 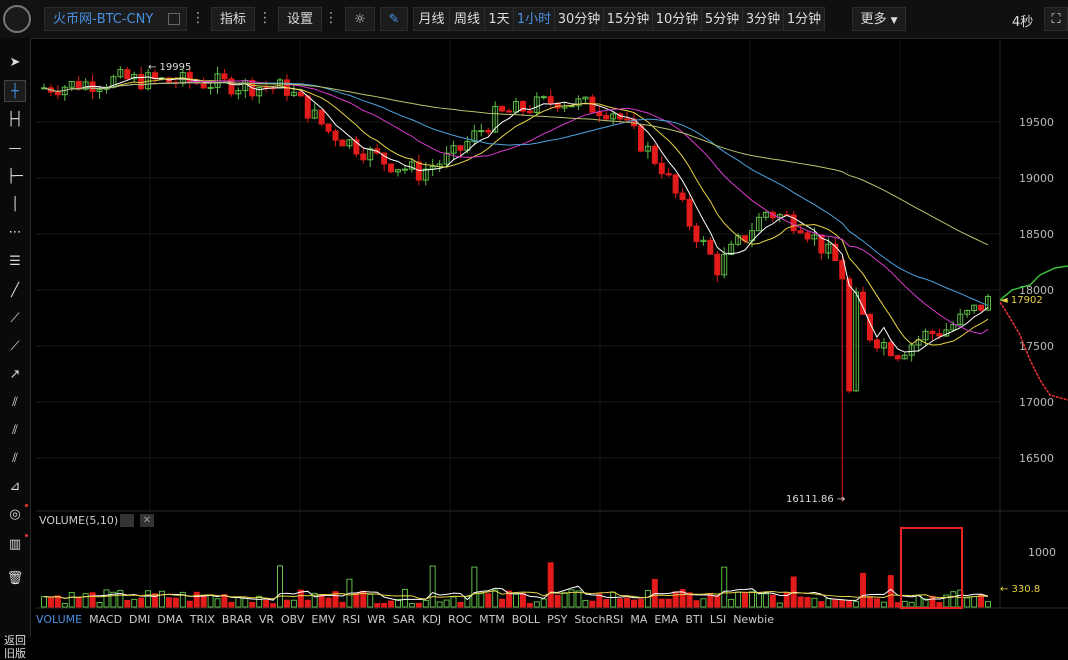 I want to click on symbol-selector: 火币网-BTC-CNY, so click(x=115, y=19).